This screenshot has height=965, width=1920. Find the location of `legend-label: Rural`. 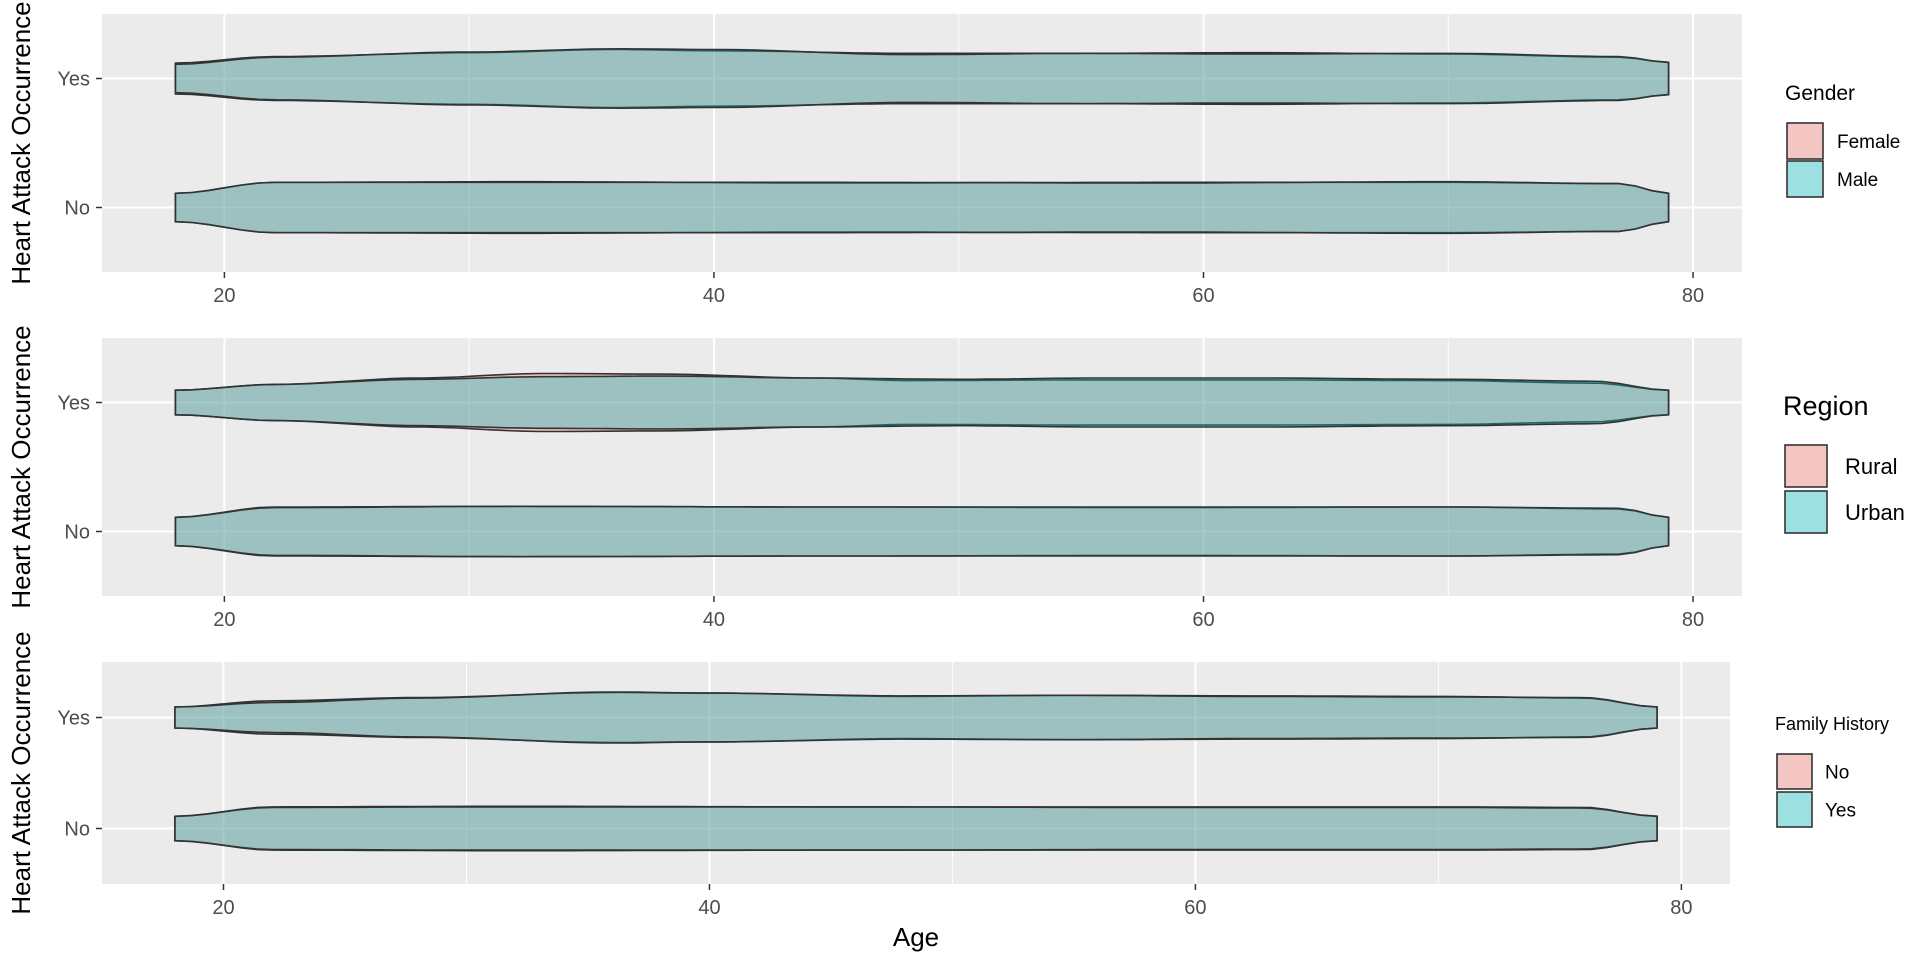

legend-label: Rural is located at coordinates (1871, 466).